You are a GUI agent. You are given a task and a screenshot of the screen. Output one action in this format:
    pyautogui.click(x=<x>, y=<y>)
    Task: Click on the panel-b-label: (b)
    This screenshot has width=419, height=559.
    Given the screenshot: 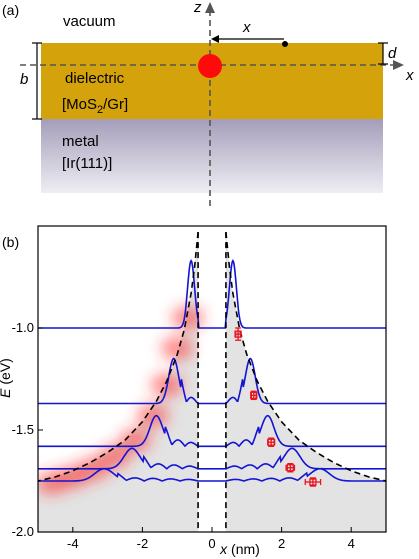 What is the action you would take?
    pyautogui.click(x=10, y=242)
    